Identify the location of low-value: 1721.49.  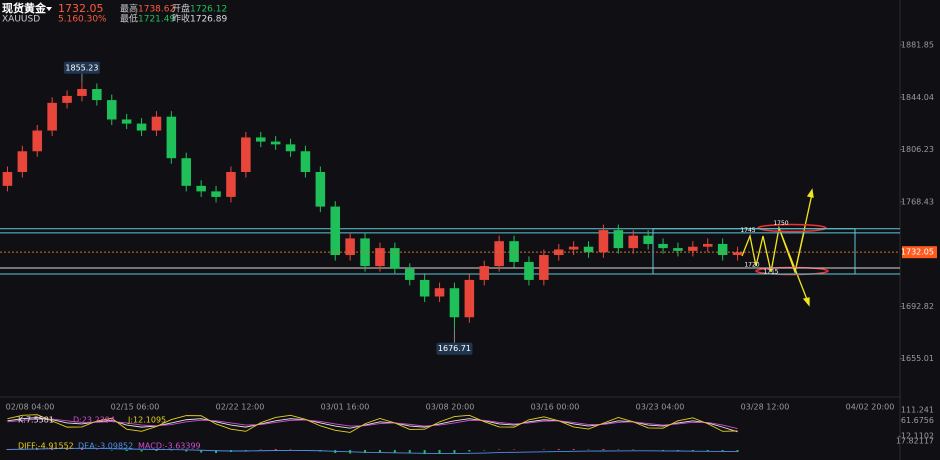
(156, 20).